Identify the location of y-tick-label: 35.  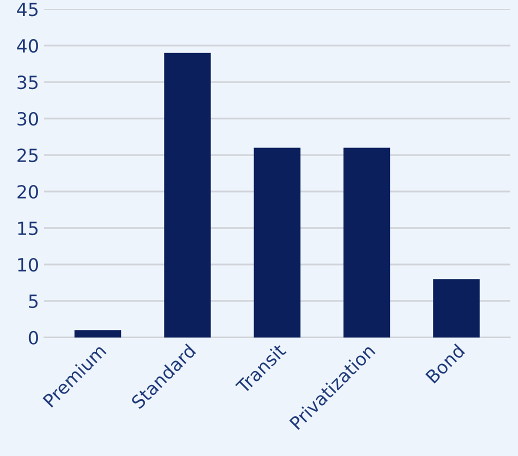
(28, 83).